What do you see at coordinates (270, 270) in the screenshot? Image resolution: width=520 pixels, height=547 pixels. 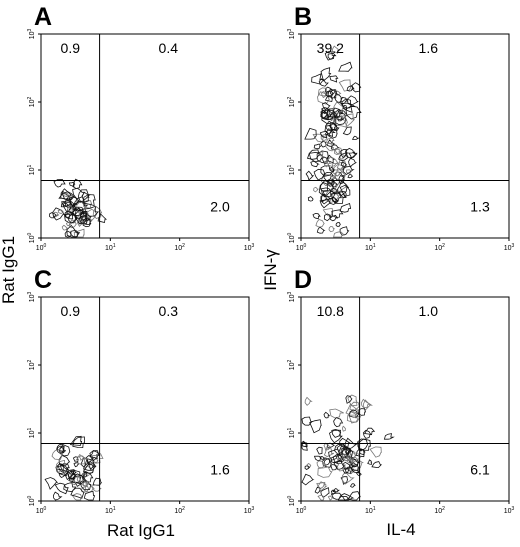 I see `y-axis-title-right: IFN-γ` at bounding box center [270, 270].